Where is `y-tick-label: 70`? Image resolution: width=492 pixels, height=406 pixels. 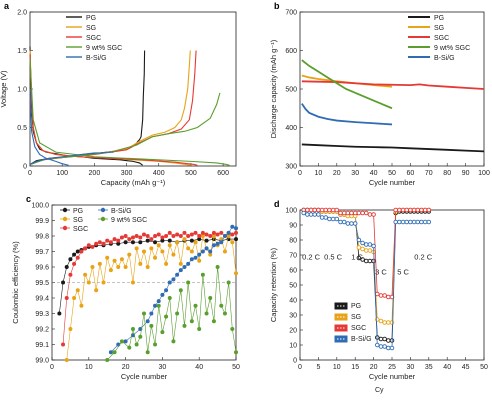
y-tick-label: 70 is located at coordinates (293, 256).